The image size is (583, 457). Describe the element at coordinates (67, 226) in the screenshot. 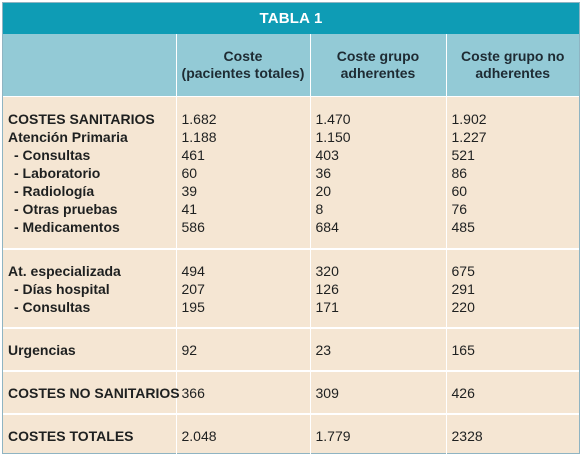

I see `row-label: - Medicamentos` at that location.